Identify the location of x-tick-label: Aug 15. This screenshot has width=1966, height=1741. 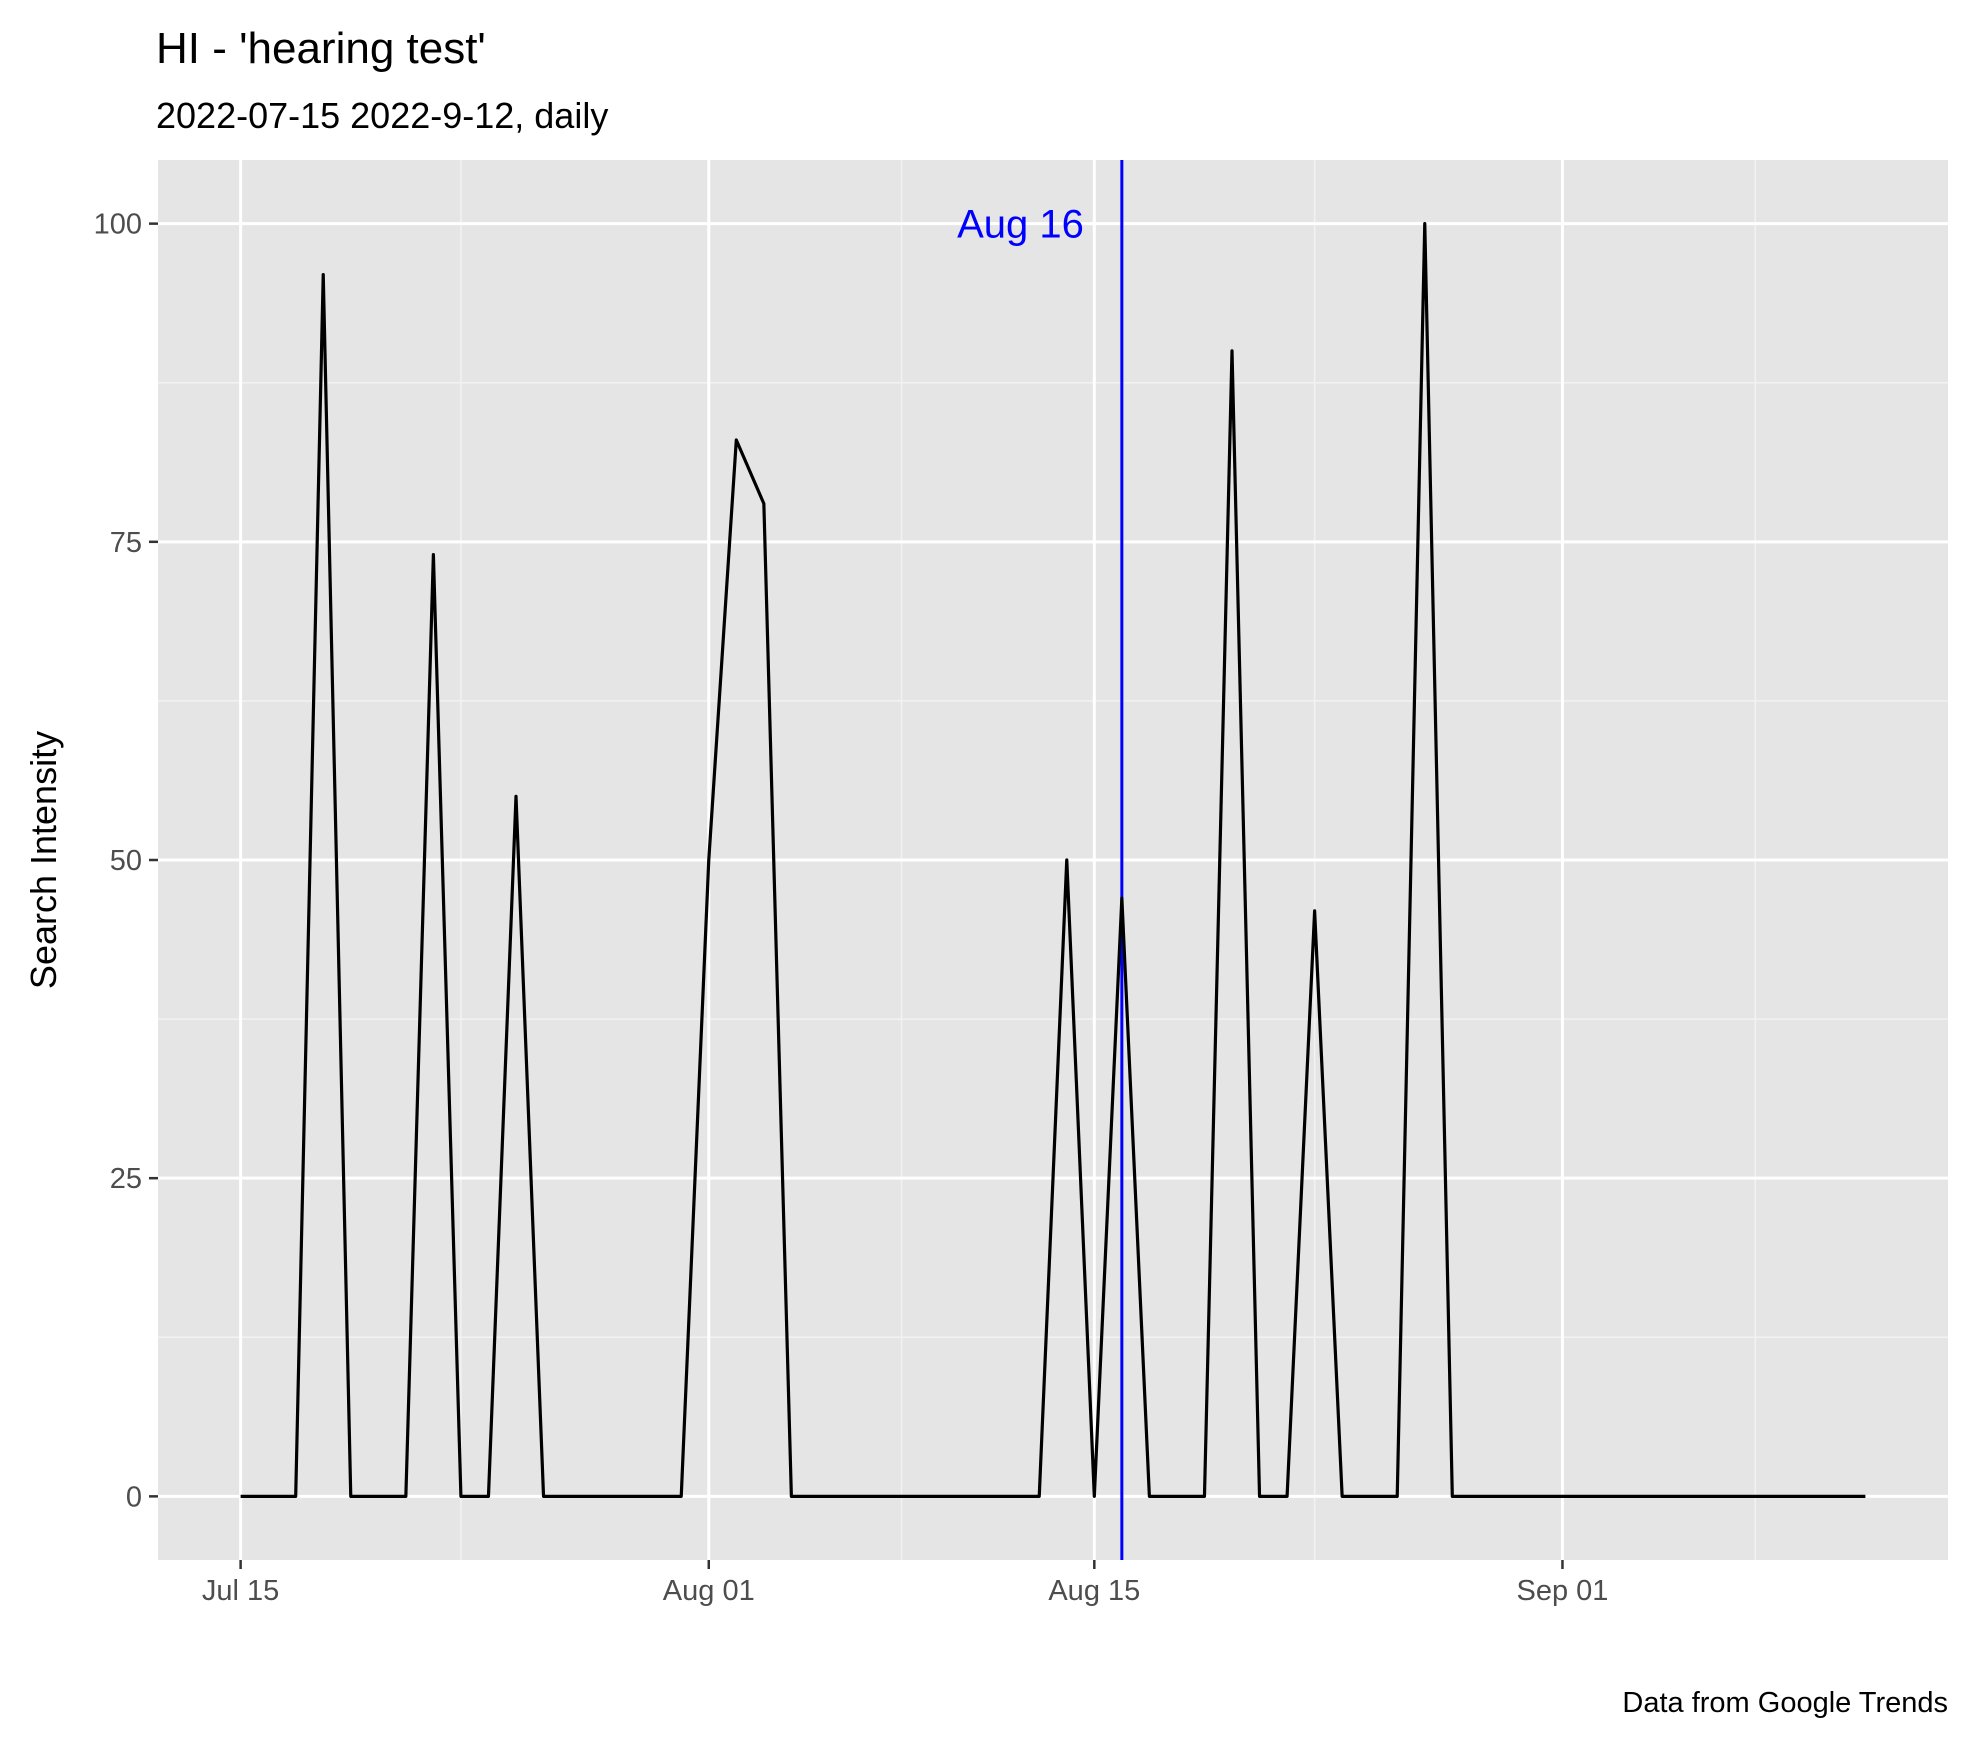
(1094, 1591).